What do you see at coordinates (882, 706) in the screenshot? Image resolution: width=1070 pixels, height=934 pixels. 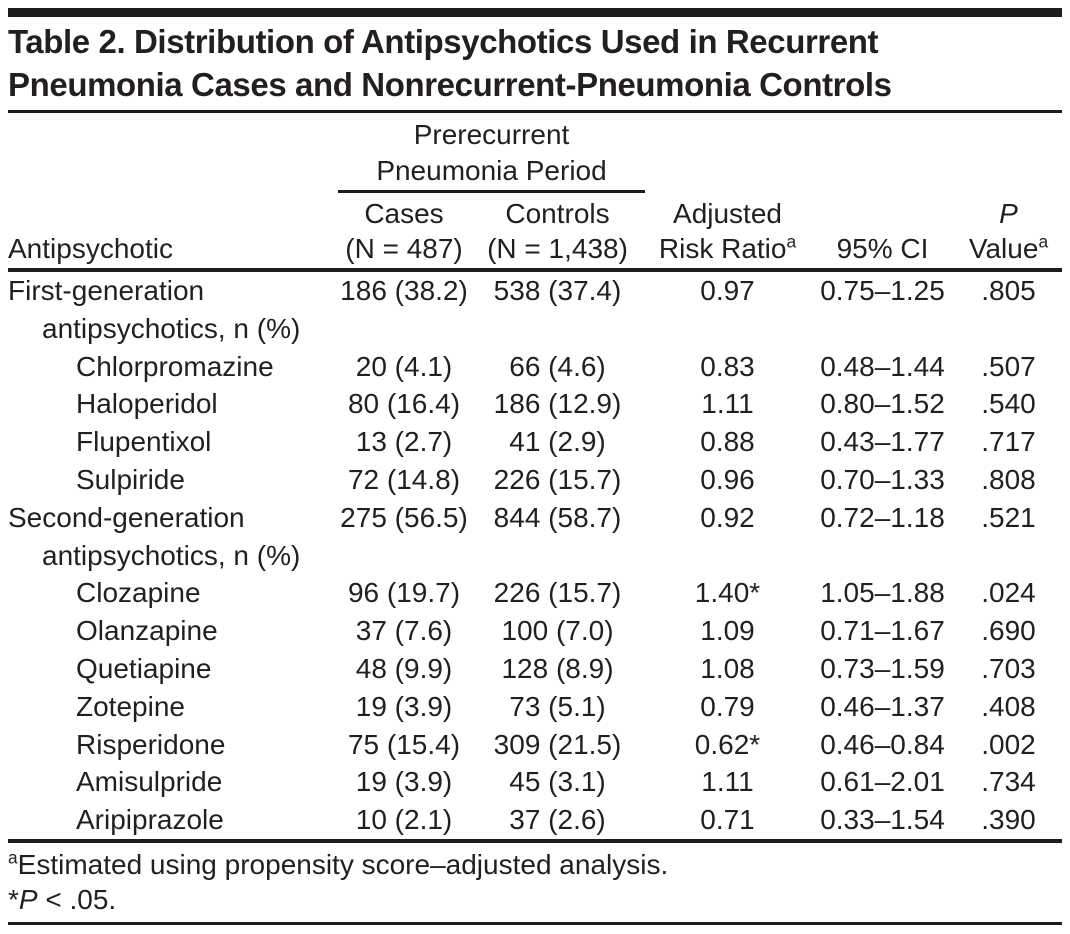 I see `cell-ci: 0.46–1.37` at bounding box center [882, 706].